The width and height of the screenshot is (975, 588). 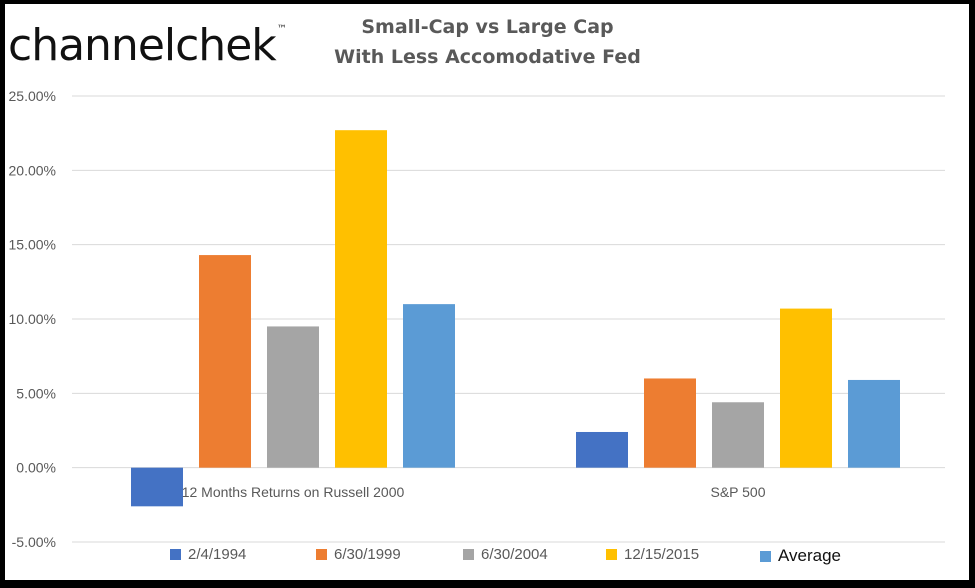 I want to click on legend-item: Average, so click(x=800, y=556).